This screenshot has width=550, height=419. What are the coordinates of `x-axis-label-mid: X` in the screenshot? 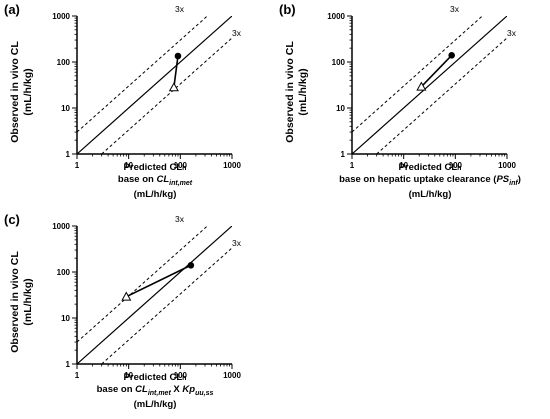 It's located at (176, 389).